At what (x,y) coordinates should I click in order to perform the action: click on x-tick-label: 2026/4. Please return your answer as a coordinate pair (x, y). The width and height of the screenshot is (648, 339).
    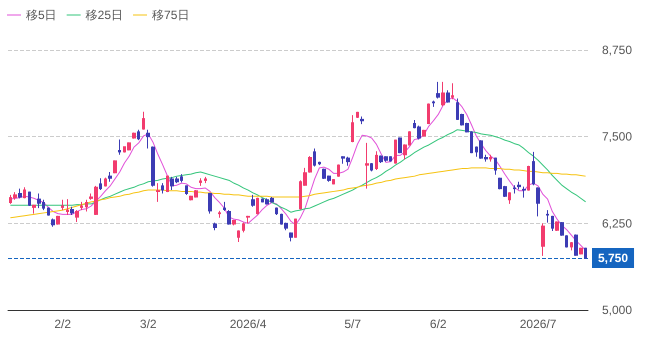
    Looking at the image, I should click on (248, 324).